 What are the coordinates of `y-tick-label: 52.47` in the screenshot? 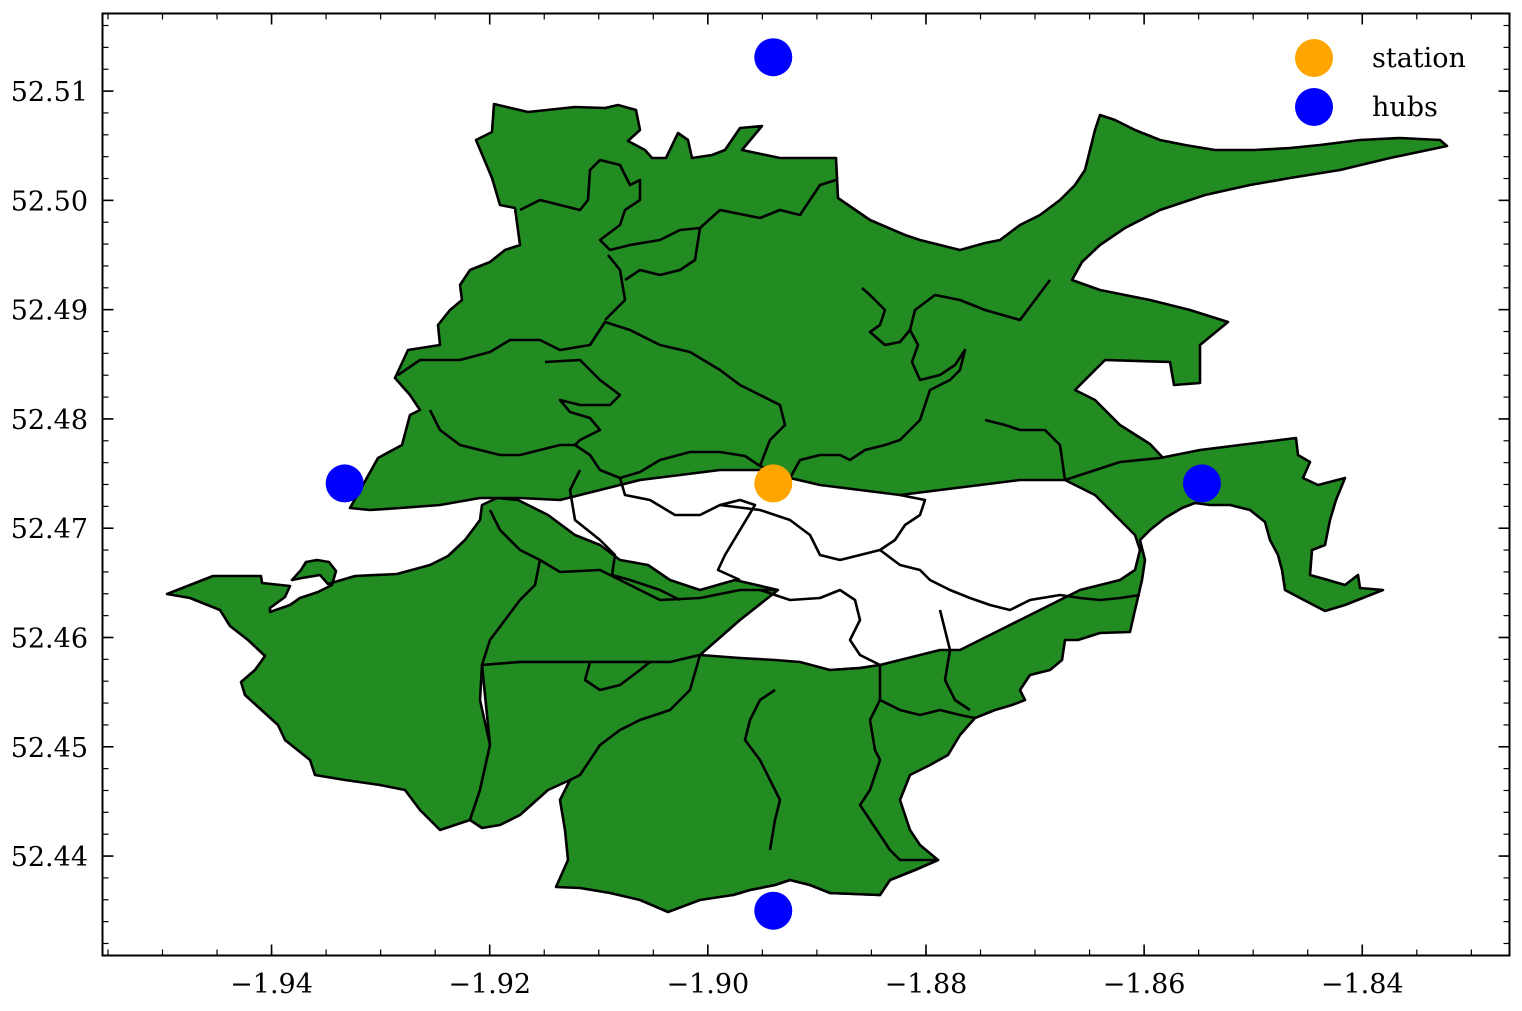 It's located at (49, 529).